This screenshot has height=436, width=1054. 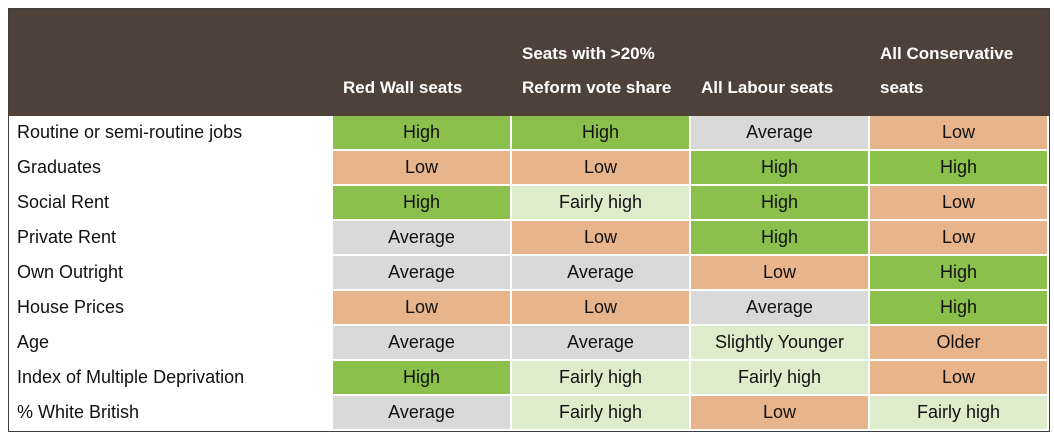 What do you see at coordinates (171, 272) in the screenshot?
I see `row-label: Own Outright` at bounding box center [171, 272].